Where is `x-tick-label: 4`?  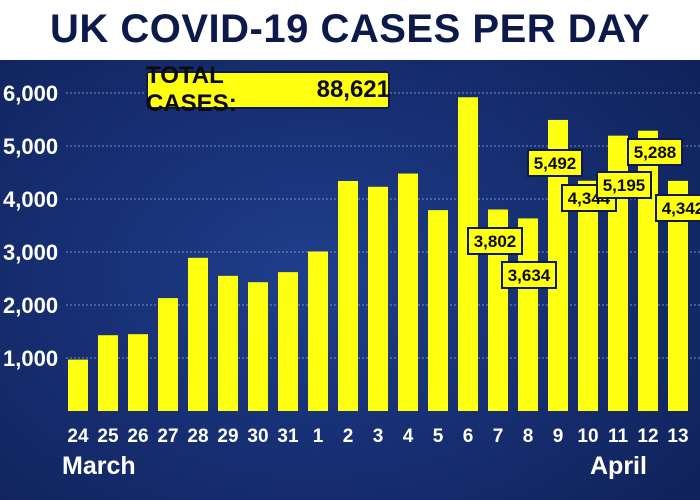
x-tick-label: 4 is located at coordinates (408, 436).